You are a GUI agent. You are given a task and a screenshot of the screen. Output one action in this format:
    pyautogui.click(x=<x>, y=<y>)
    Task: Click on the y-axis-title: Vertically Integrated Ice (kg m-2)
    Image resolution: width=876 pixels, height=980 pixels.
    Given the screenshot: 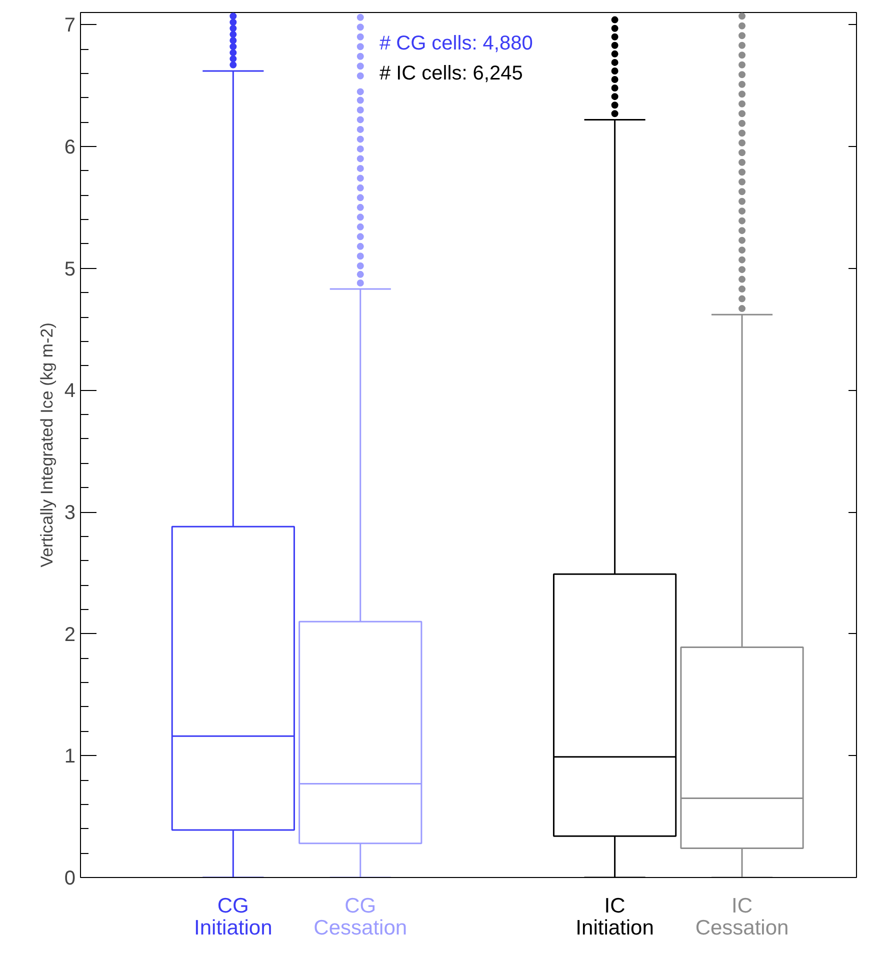 What is the action you would take?
    pyautogui.click(x=46, y=445)
    